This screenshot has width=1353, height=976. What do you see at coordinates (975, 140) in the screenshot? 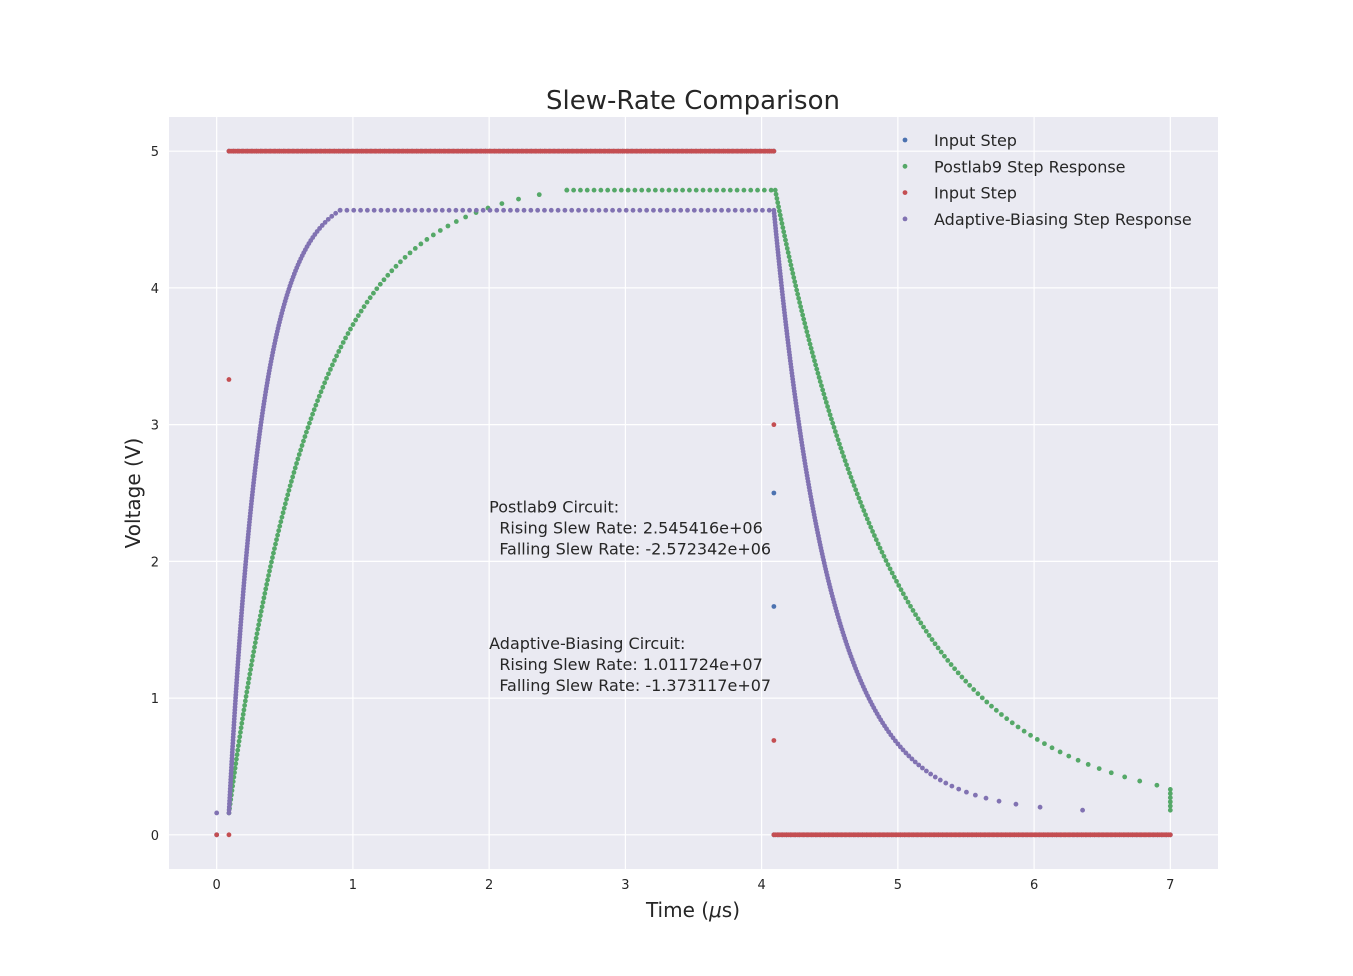
I see `legend-label: Input Step` at bounding box center [975, 140].